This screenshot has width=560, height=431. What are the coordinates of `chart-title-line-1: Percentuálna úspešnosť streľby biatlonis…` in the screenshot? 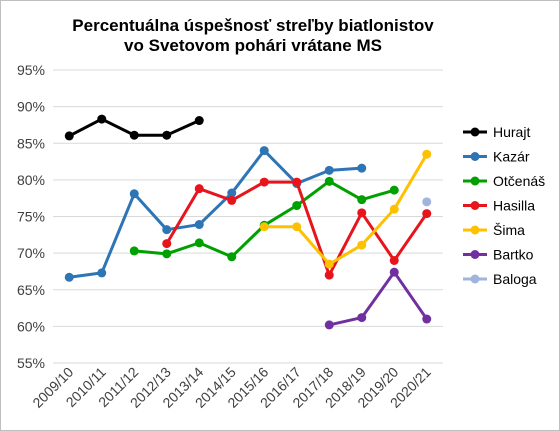 It's located at (253, 25).